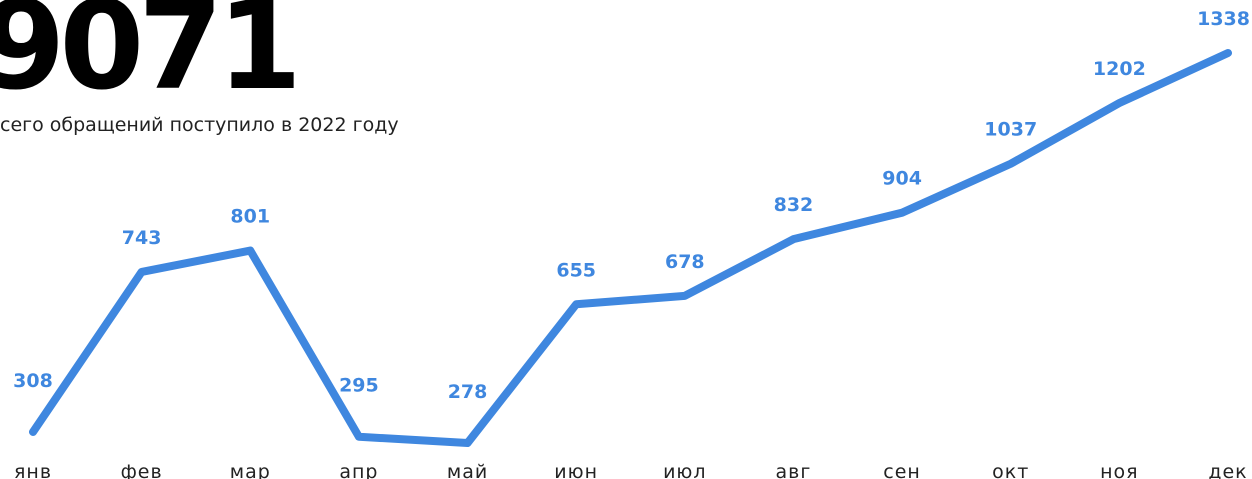 Image resolution: width=1252 pixels, height=479 pixels. Describe the element at coordinates (142, 470) in the screenshot. I see `x-tick-label: фев` at that location.